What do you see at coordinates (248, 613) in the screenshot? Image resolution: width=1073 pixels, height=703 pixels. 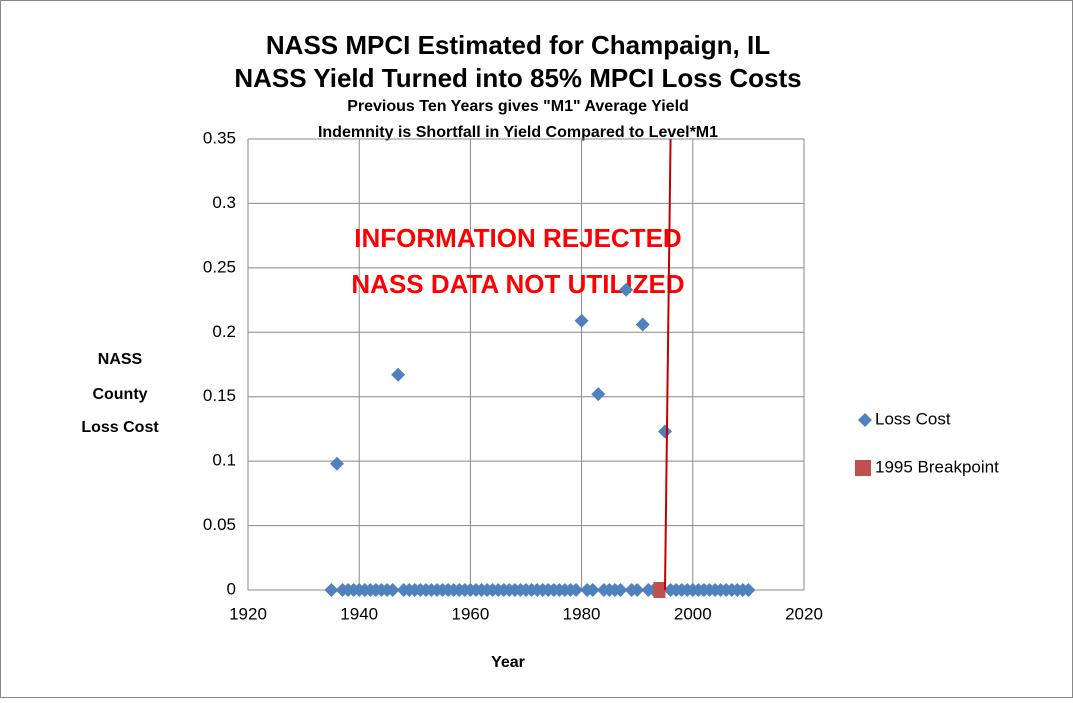 I see `x-tick-label: 1920` at bounding box center [248, 613].